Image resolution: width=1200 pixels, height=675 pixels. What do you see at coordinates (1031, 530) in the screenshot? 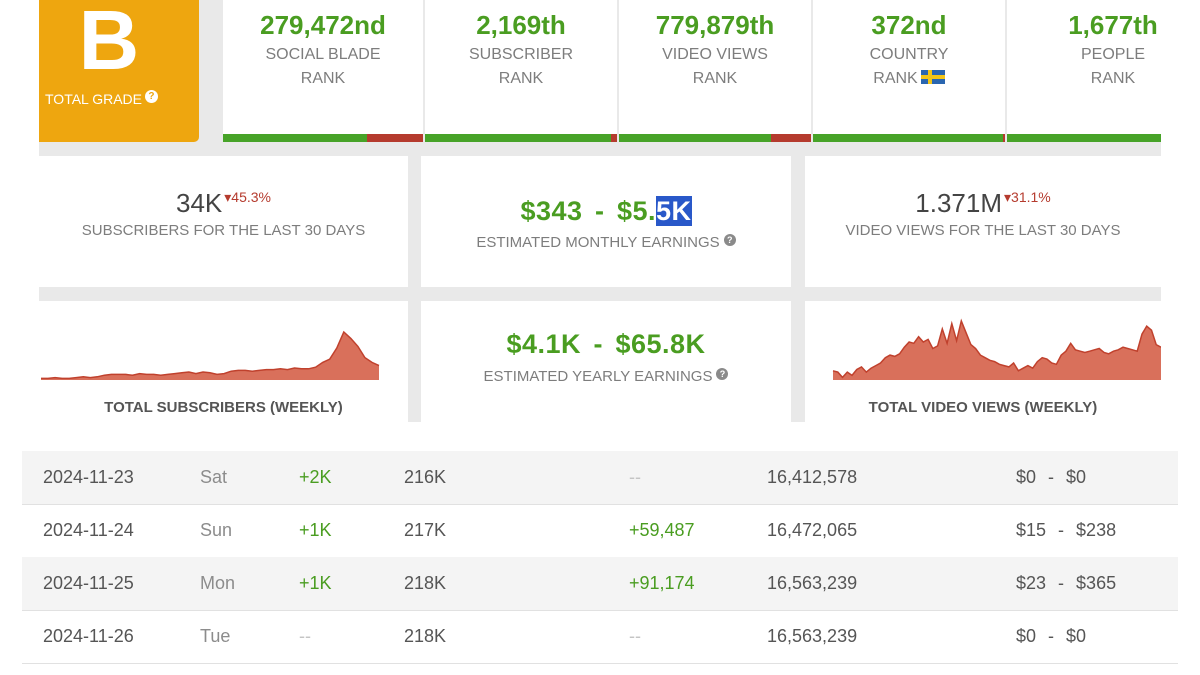
I see `earnings-low: $15` at bounding box center [1031, 530].